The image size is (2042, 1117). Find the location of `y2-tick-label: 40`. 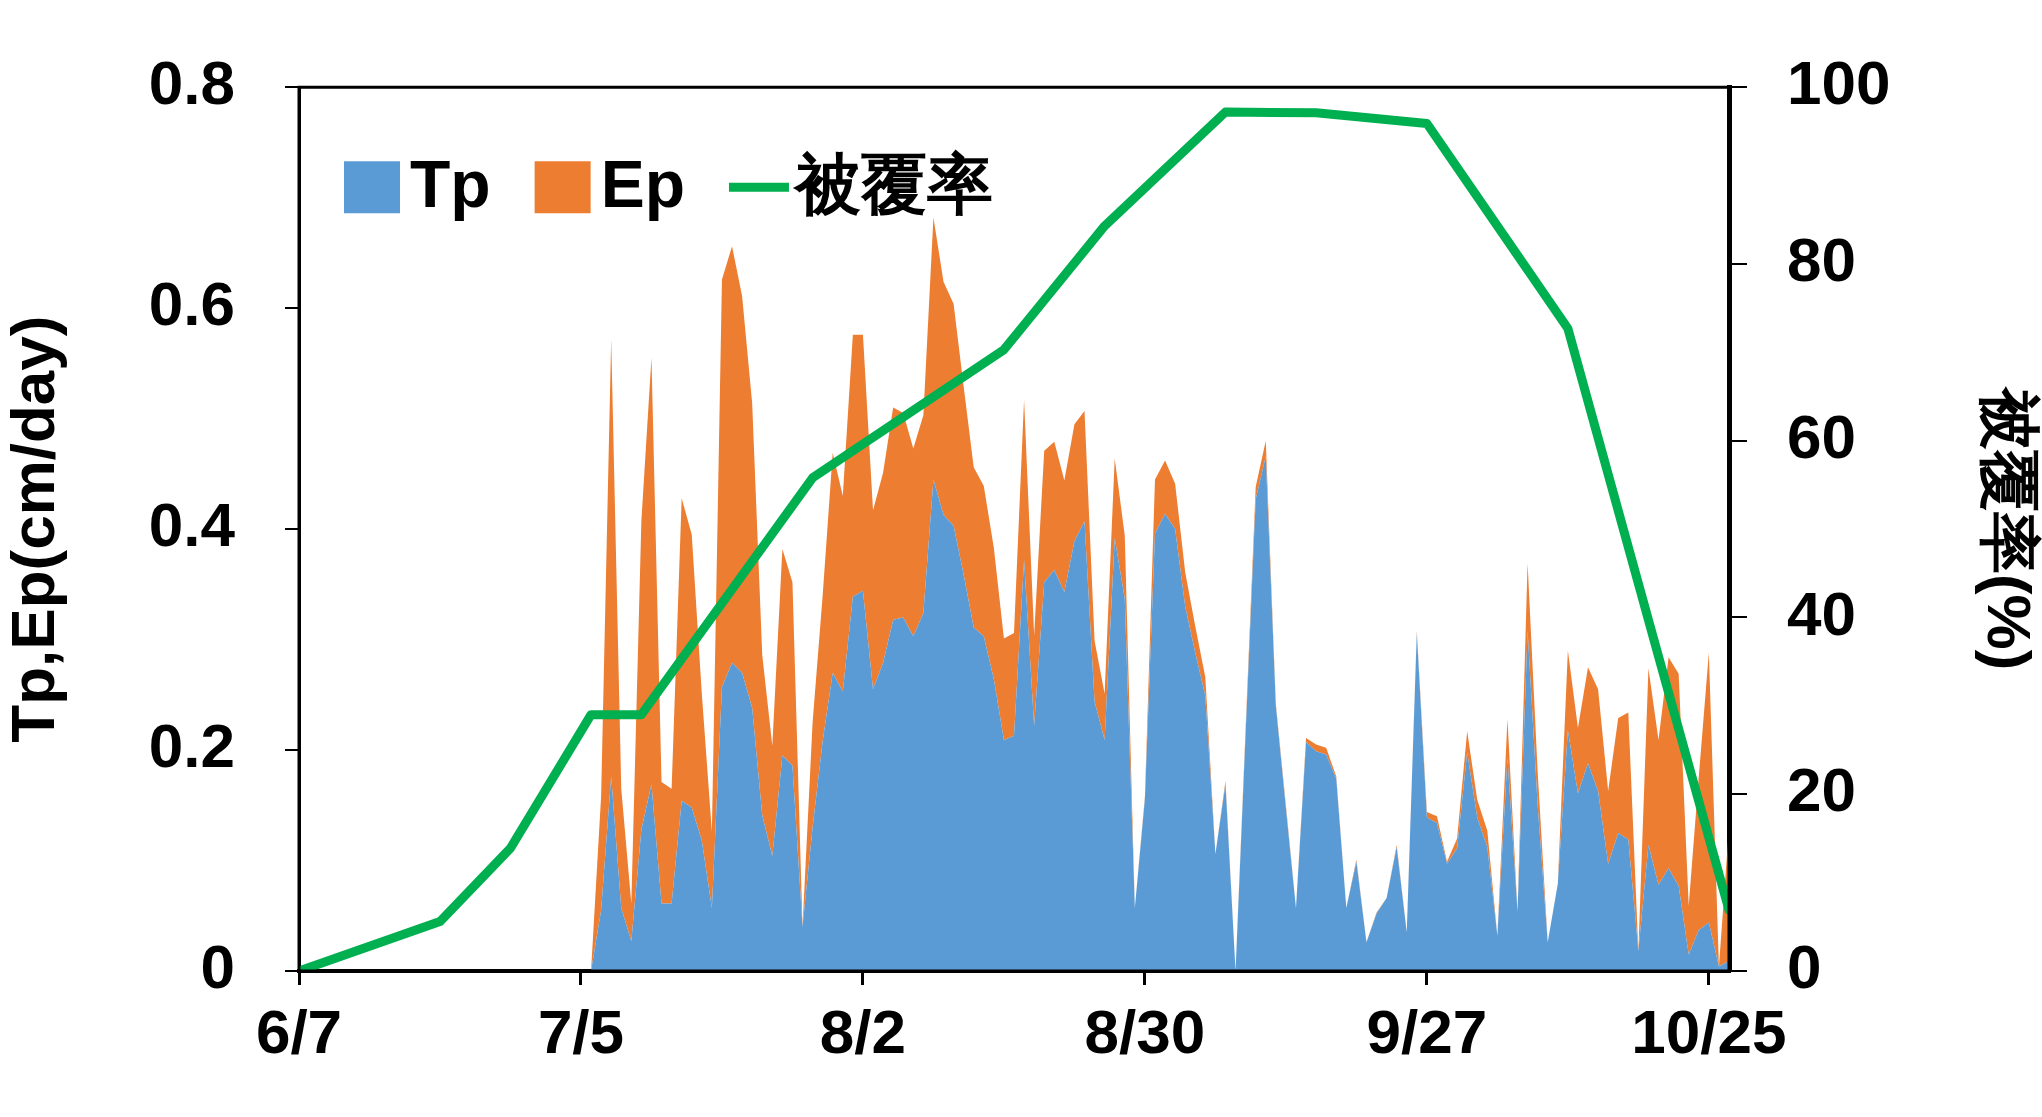

y2-tick-label: 40 is located at coordinates (1821, 613).